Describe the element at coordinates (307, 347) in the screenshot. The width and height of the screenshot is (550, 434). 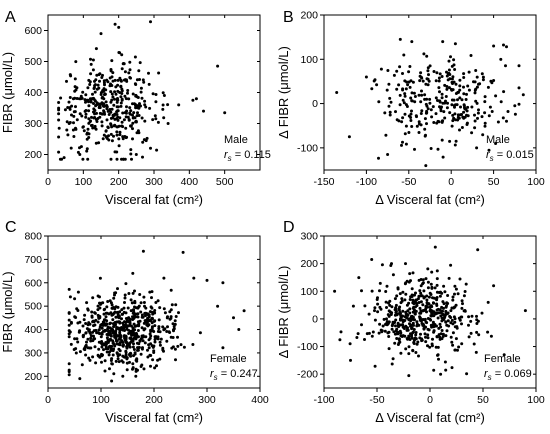
I see `y-tick-label: -100` at that location.